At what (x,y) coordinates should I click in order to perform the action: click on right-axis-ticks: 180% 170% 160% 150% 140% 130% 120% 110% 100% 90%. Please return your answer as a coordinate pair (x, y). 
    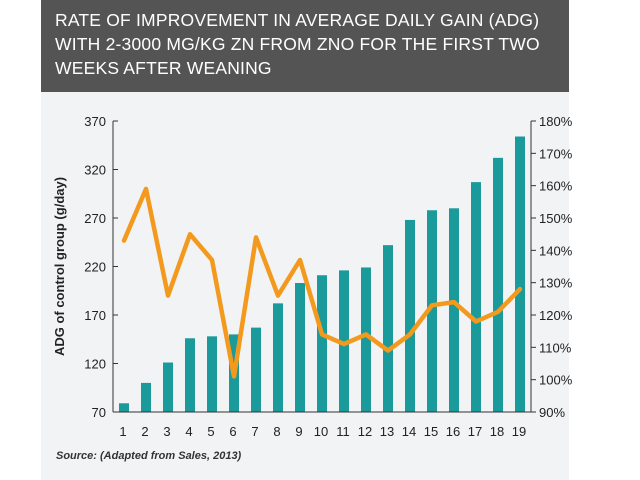
    Looking at the image, I should click on (552, 267).